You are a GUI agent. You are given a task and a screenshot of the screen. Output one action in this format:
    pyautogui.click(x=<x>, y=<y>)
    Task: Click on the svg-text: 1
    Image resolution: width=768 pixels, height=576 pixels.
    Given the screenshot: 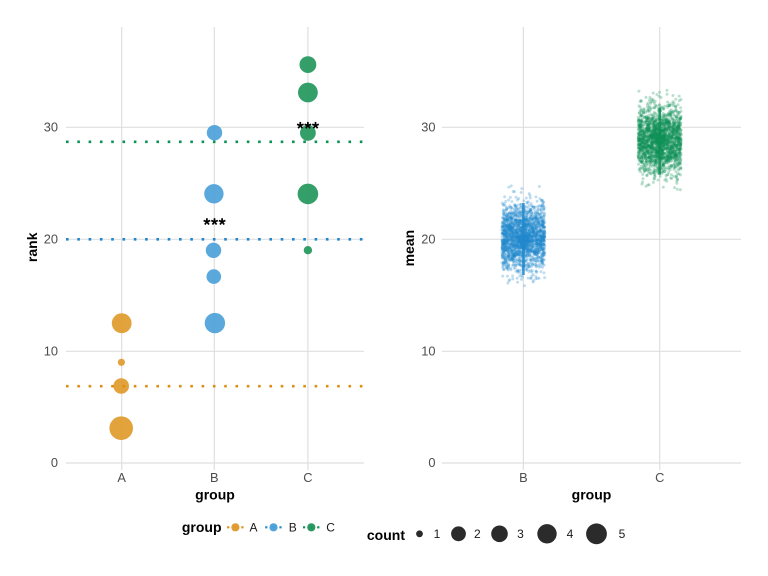 What is the action you would take?
    pyautogui.click(x=437, y=534)
    